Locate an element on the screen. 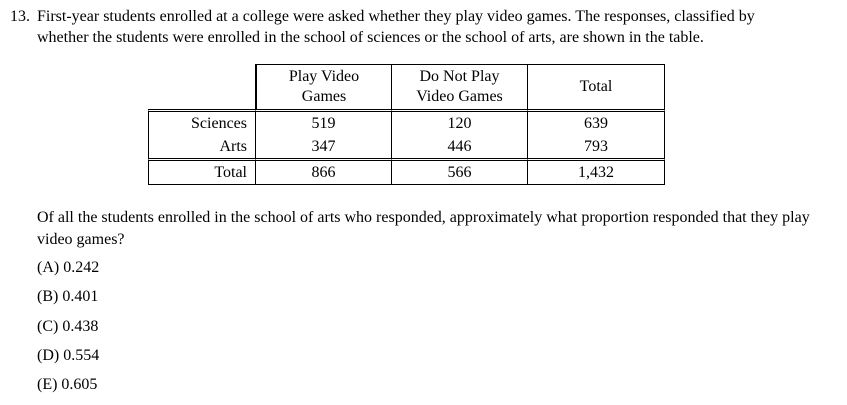  table-row: Arts 347 446 793 is located at coordinates (406, 146).